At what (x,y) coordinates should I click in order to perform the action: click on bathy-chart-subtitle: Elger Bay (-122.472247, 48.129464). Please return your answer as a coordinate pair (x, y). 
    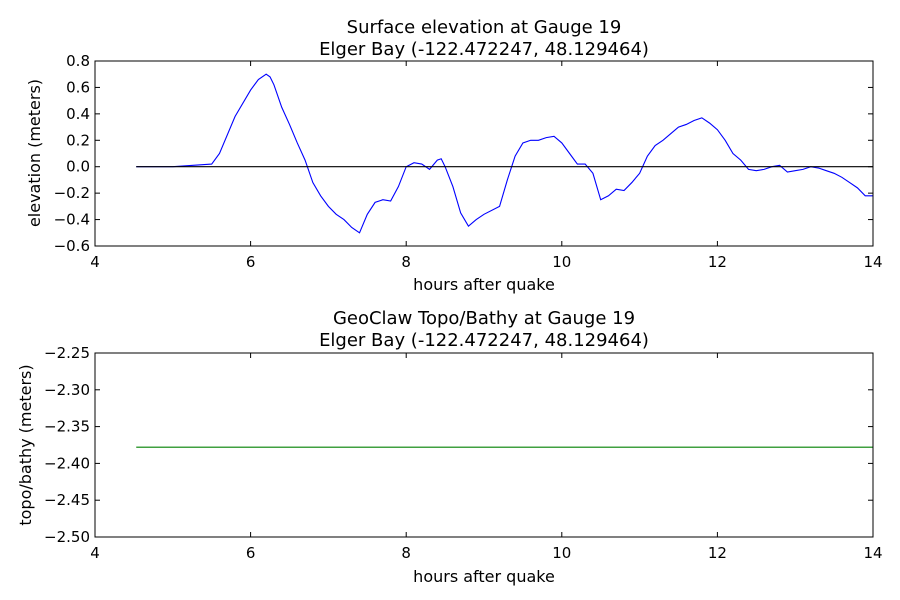
    Looking at the image, I should click on (484, 340).